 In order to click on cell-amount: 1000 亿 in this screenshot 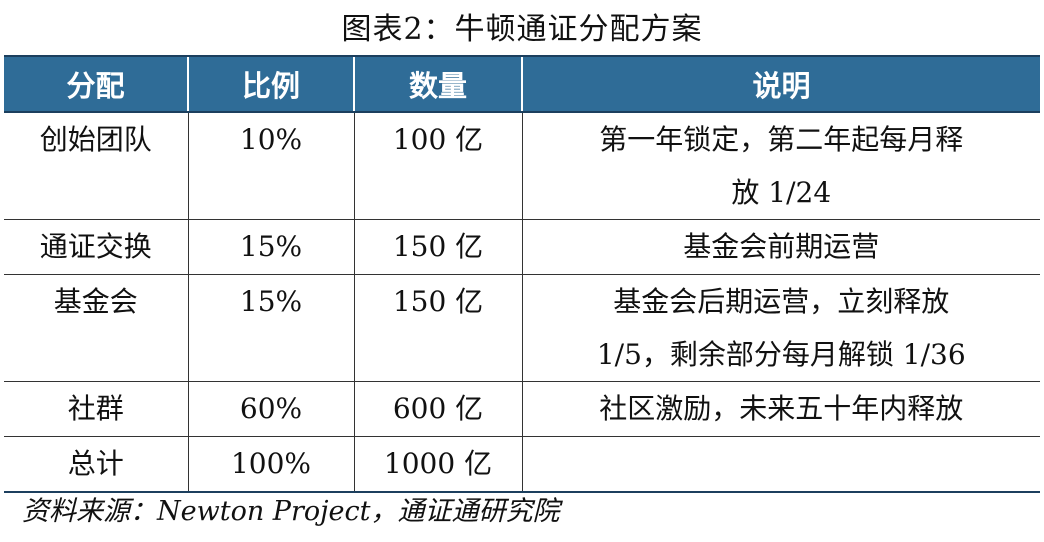, I will do `click(437, 464)`.